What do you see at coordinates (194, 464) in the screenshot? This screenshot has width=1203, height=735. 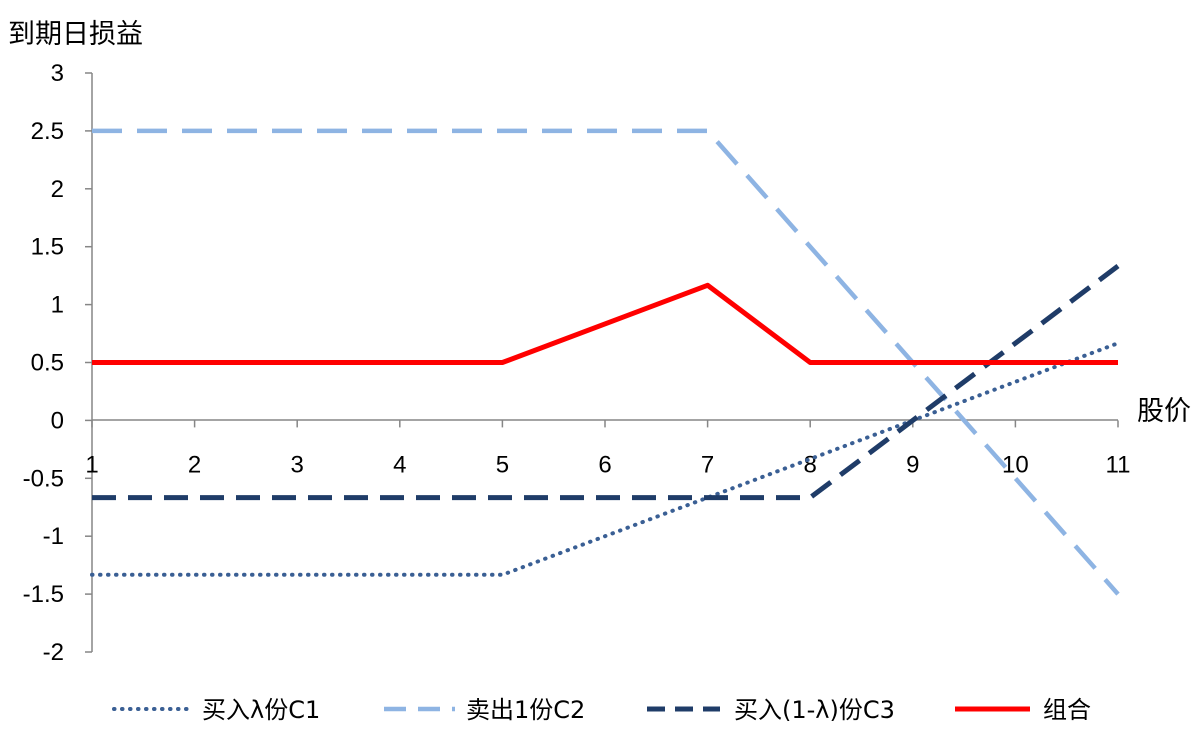 I see `x-tick-label: 2` at bounding box center [194, 464].